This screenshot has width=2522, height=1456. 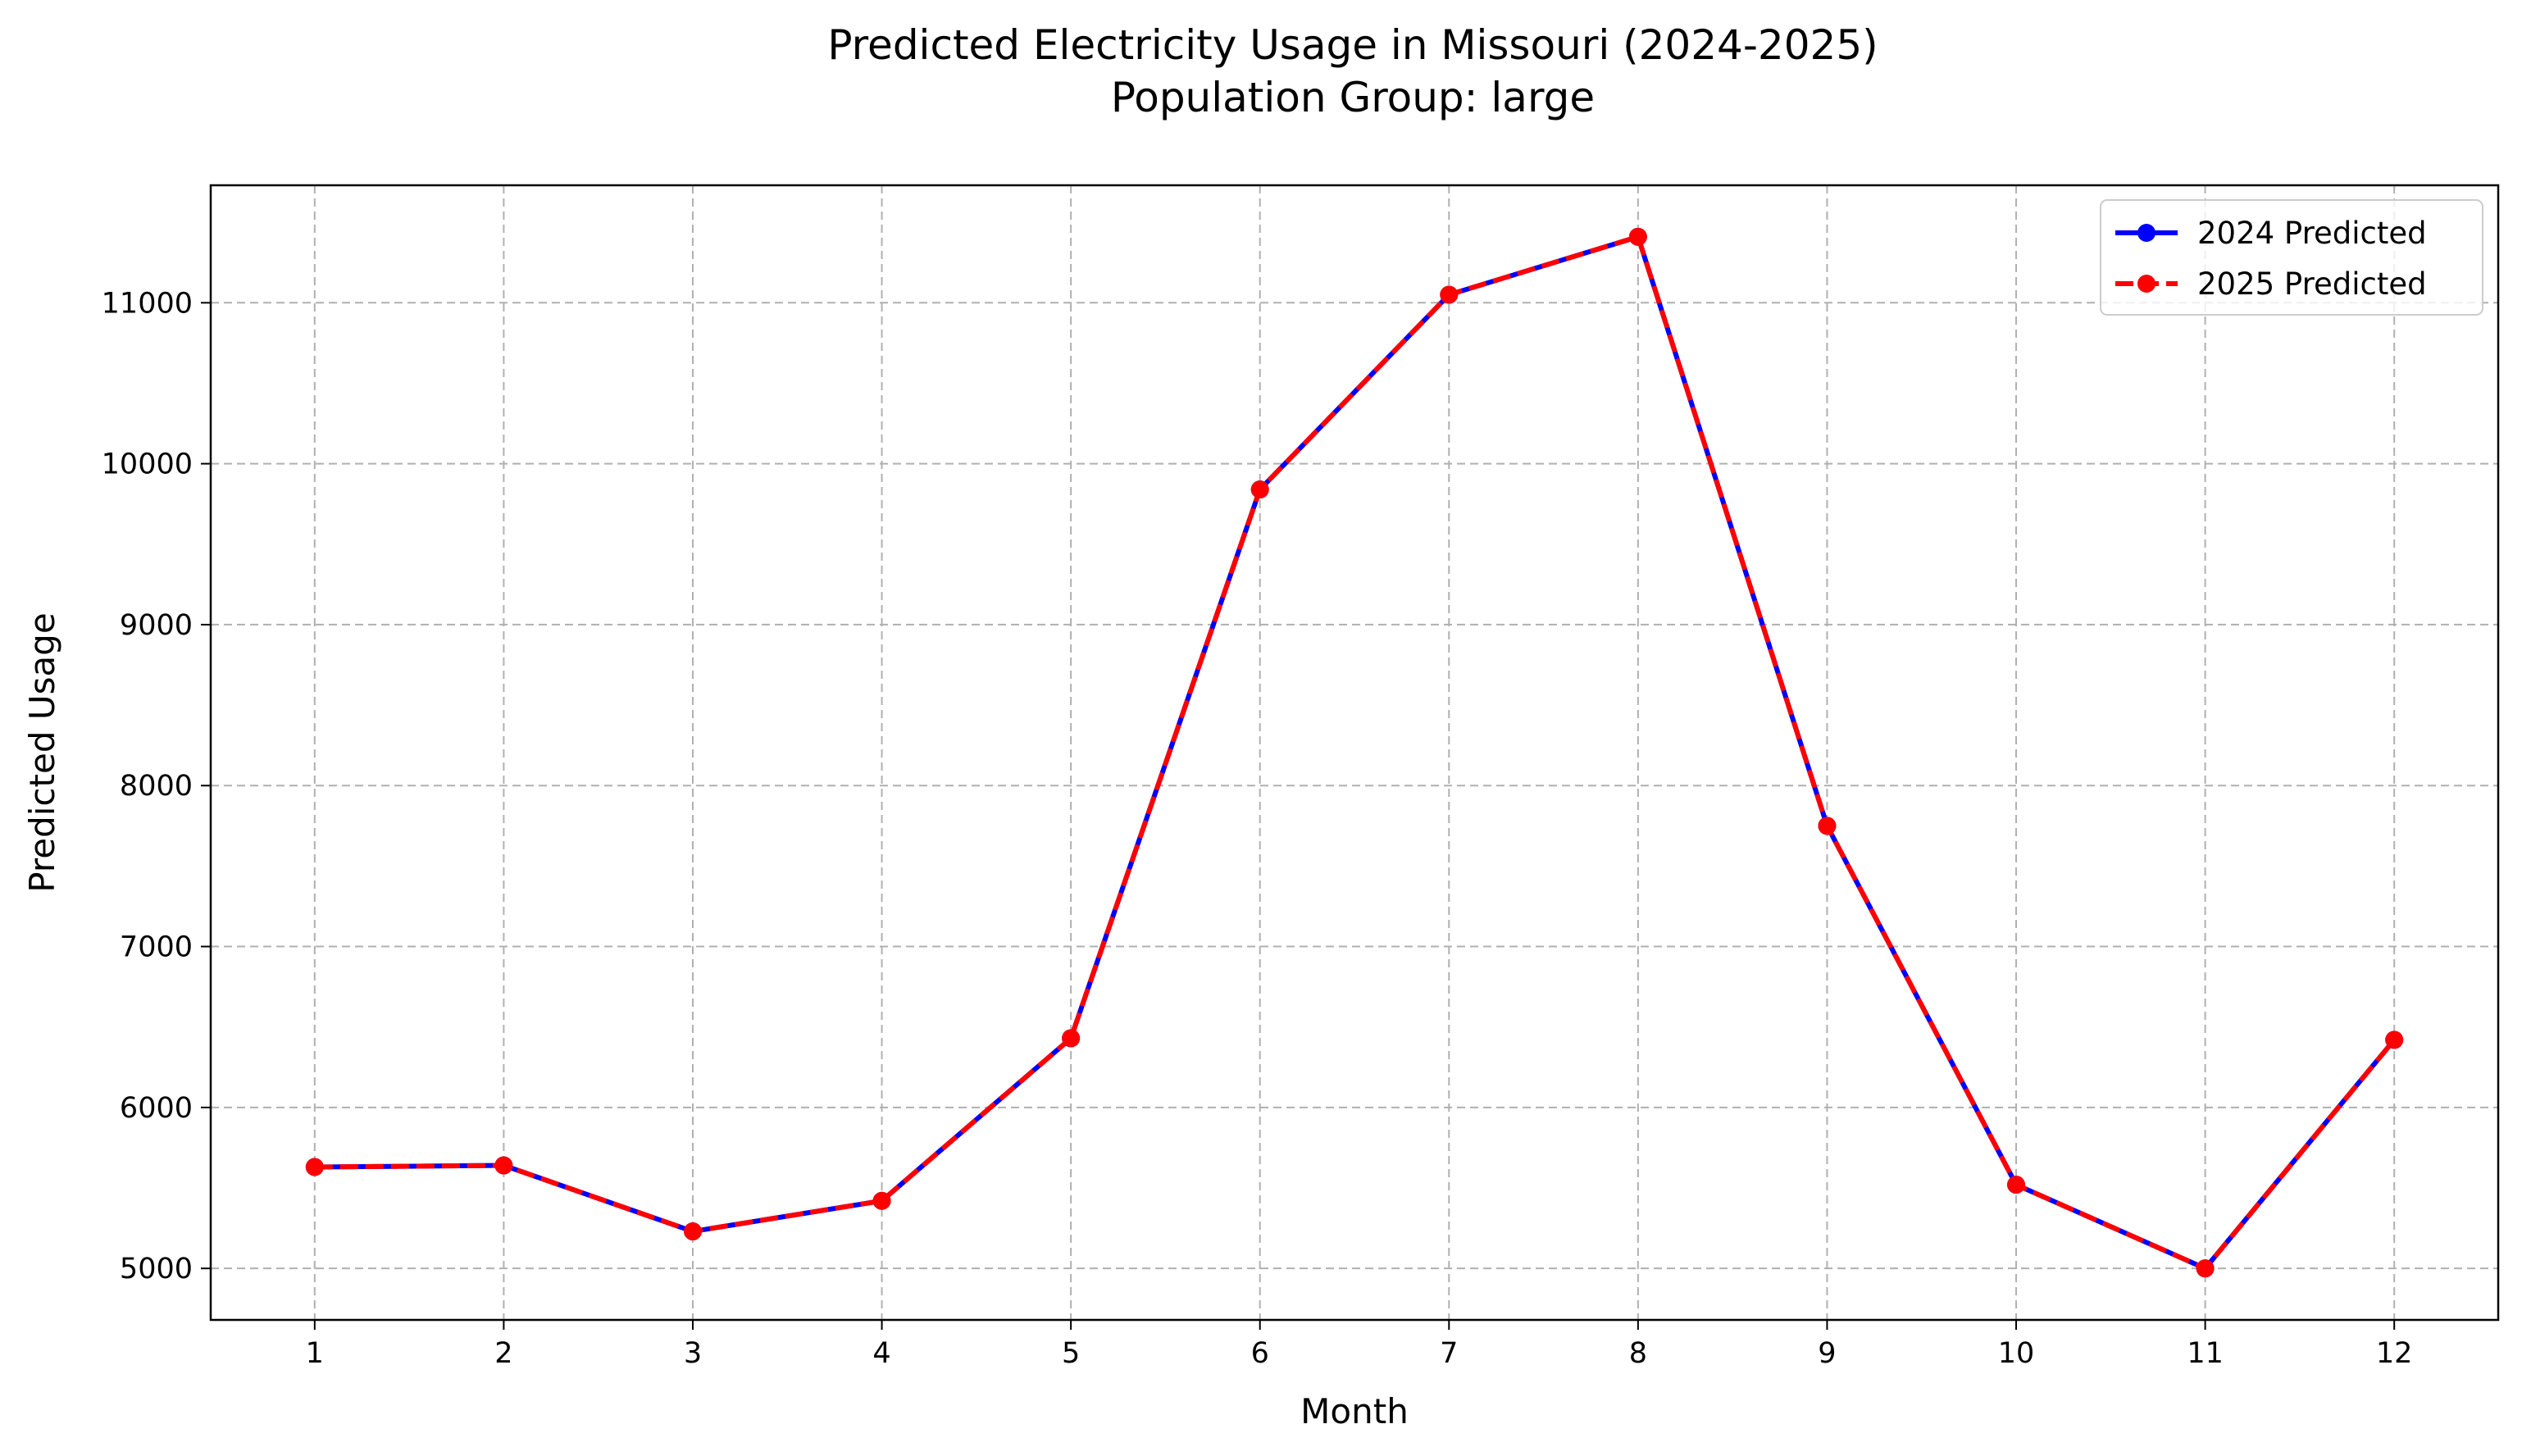 What do you see at coordinates (148, 303) in the screenshot?
I see `y-tick-label: 11000` at bounding box center [148, 303].